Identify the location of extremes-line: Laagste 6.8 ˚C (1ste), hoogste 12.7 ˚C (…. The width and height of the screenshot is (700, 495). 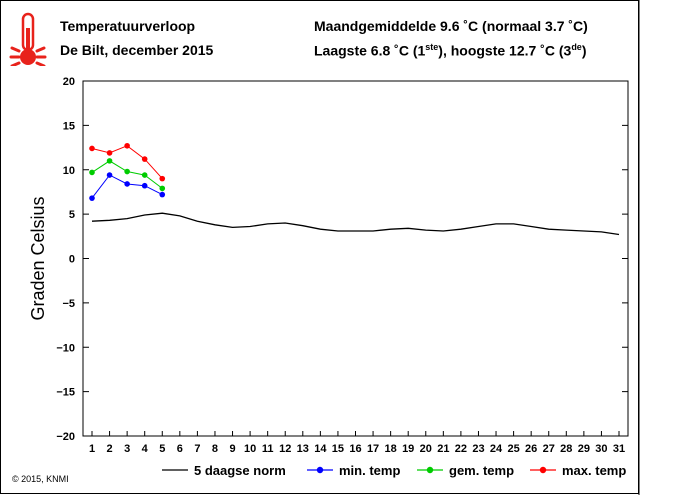
(450, 50).